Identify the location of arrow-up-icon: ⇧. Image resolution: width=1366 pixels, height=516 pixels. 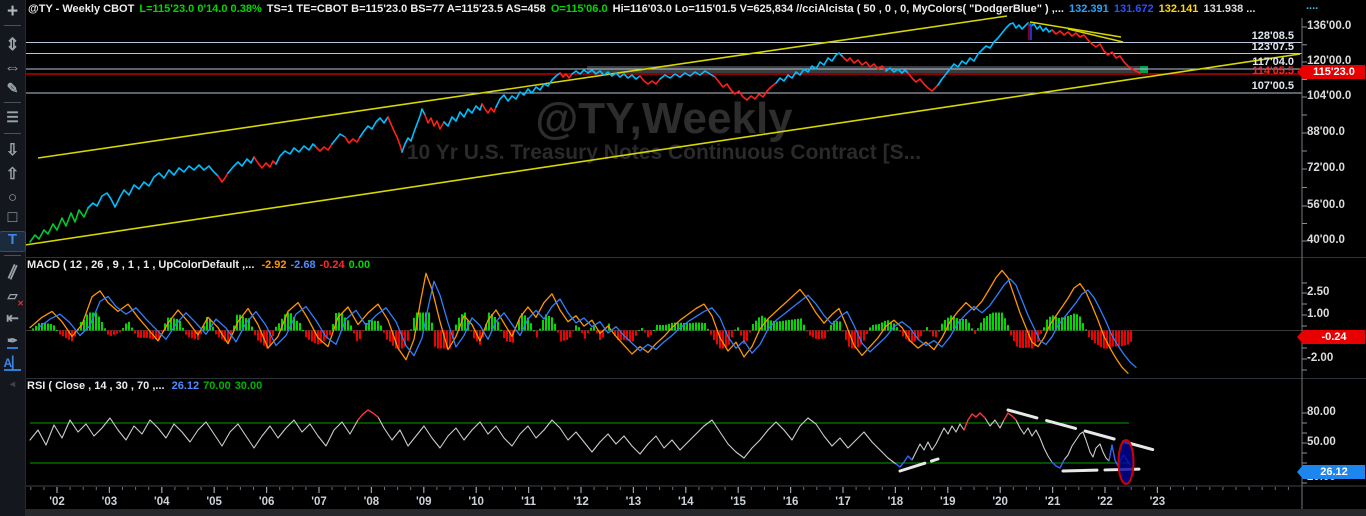
(12, 174).